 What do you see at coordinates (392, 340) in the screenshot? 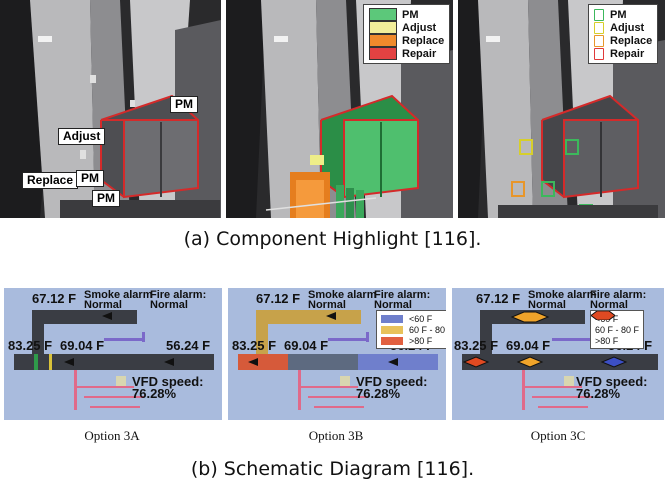
I see `bar-hot-3b` at bounding box center [392, 340].